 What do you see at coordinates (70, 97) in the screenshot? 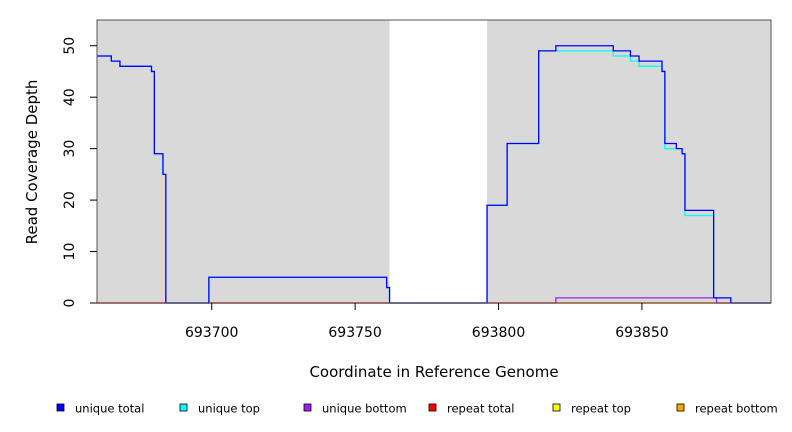
I see `y-tick-label: 40` at bounding box center [70, 97].